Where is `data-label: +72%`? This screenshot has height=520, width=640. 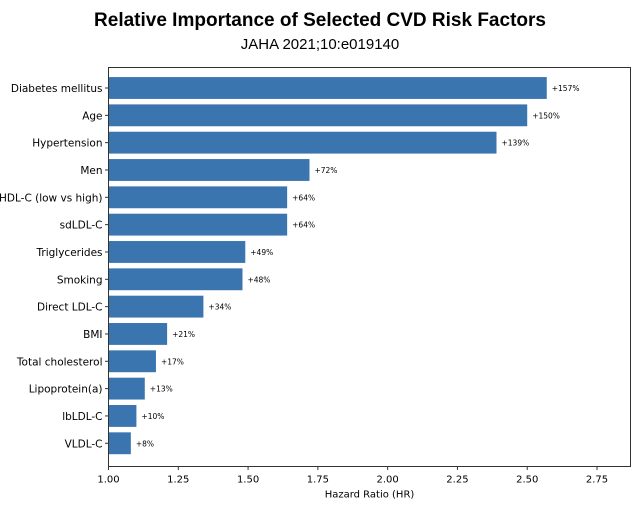 data-label: +72% is located at coordinates (325, 170).